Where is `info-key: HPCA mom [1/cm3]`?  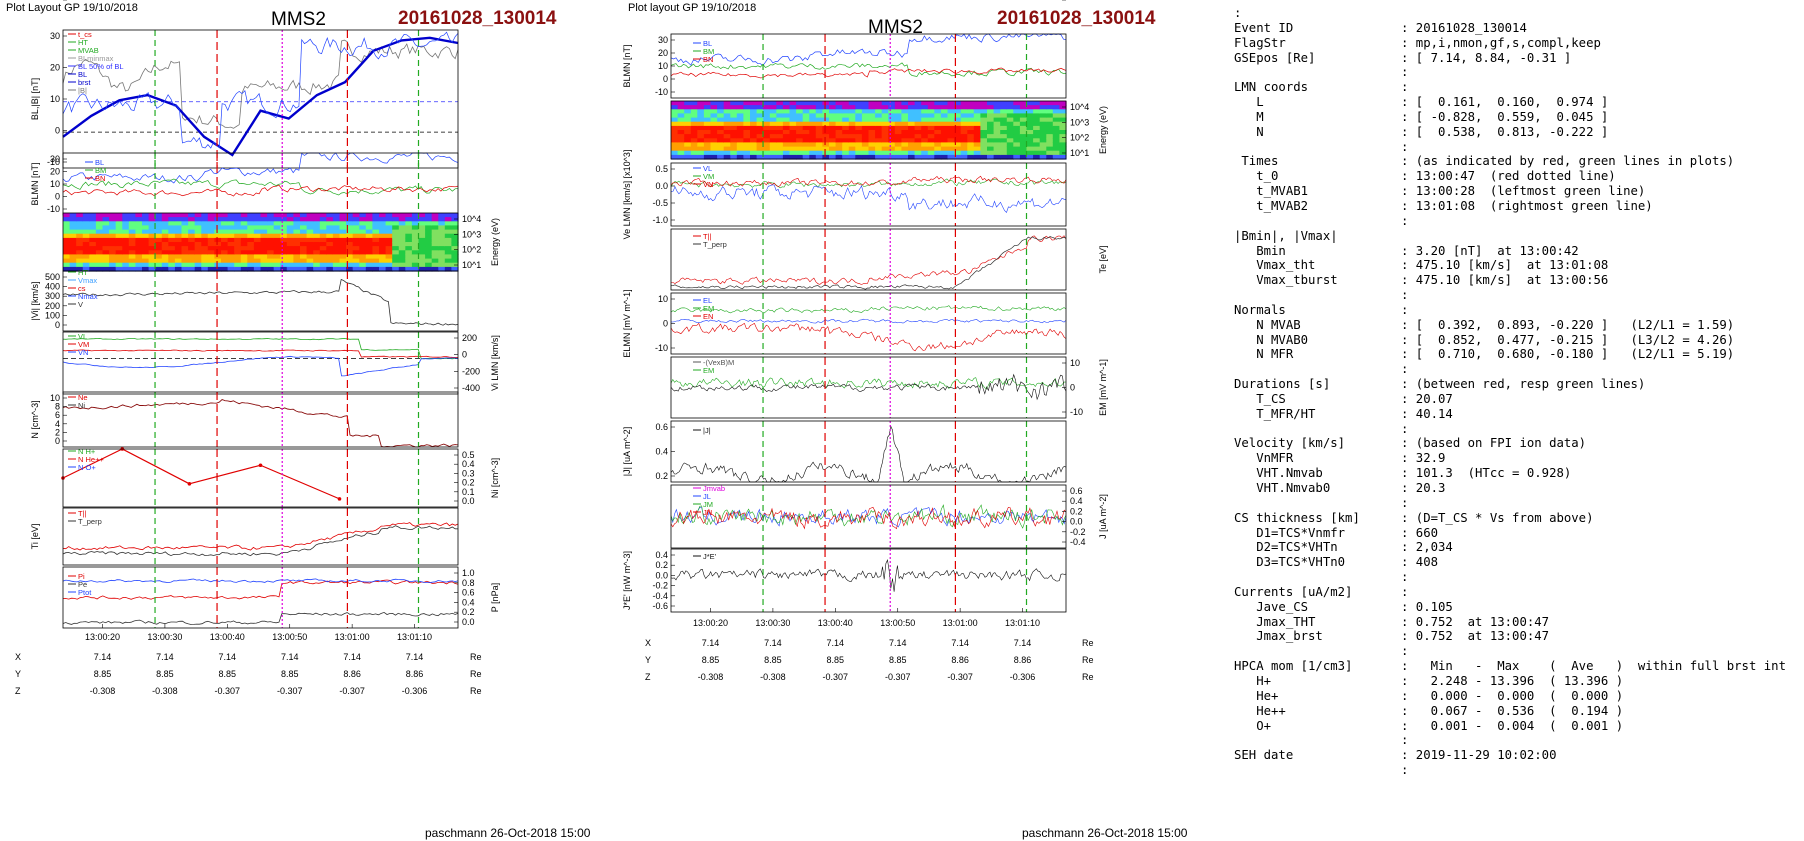 info-key: HPCA mom [1/cm3] is located at coordinates (1293, 666).